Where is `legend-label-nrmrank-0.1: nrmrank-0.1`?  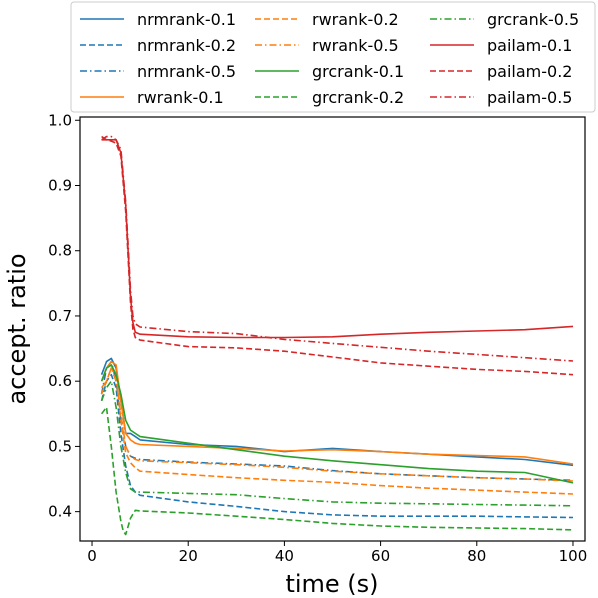
legend-label-nrmrank-0.1: nrmrank-0.1 is located at coordinates (186, 19).